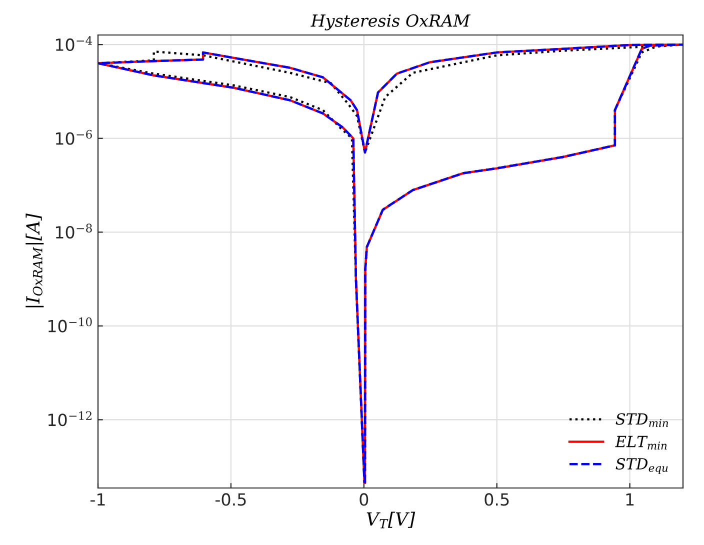 The image size is (704, 545). Describe the element at coordinates (35, 260) in the screenshot. I see `y-axis-title: |I$_{OxRAM}$|[A]` at that location.